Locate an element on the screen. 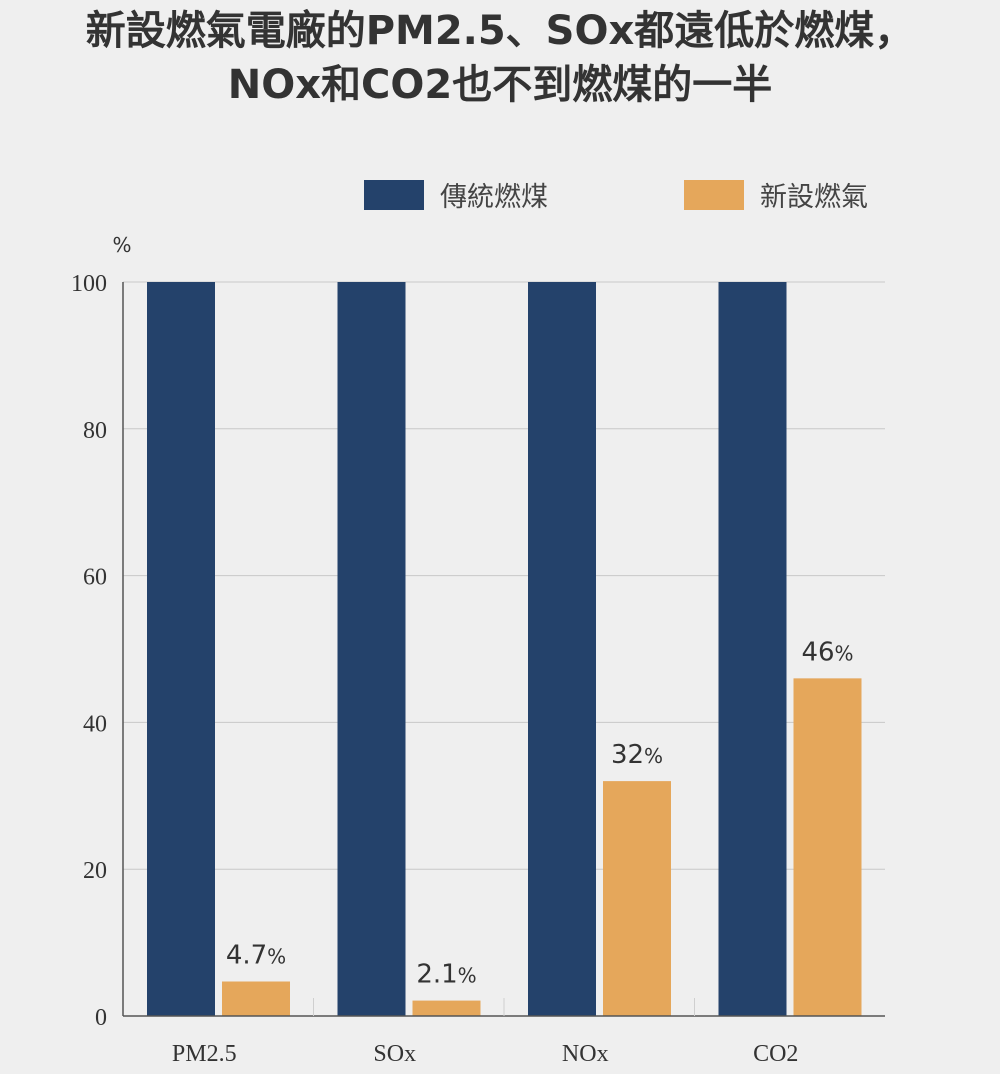 The height and width of the screenshot is (1074, 1000). x-axis: PM2.5 SOx NOx CO2 is located at coordinates (504, 1032).